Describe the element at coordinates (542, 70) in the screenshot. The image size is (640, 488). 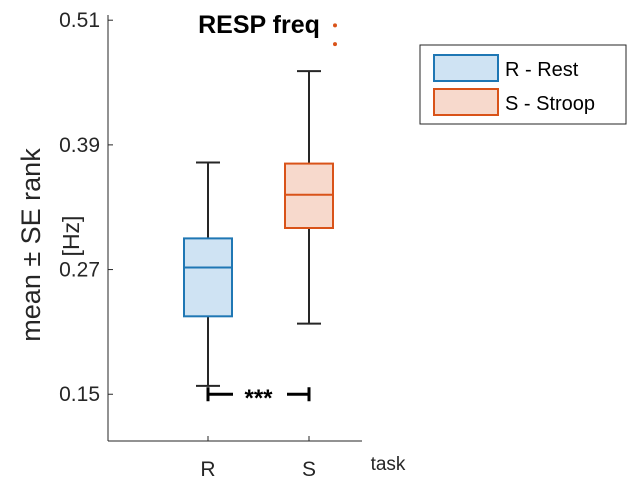
I see `legend-label: R - Rest` at that location.